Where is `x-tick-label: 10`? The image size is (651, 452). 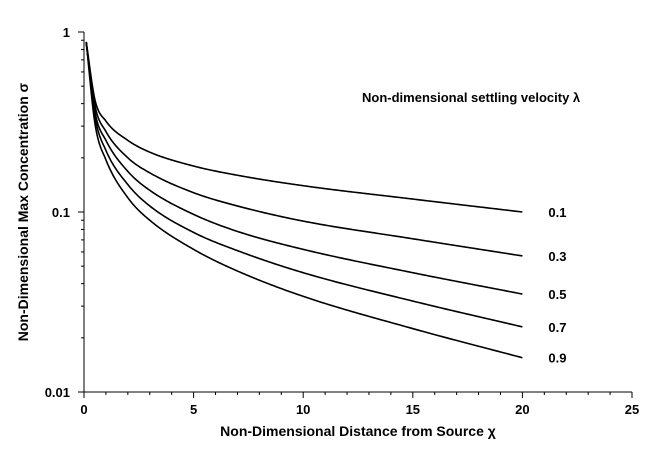
x-tick-label: 10 is located at coordinates (303, 409).